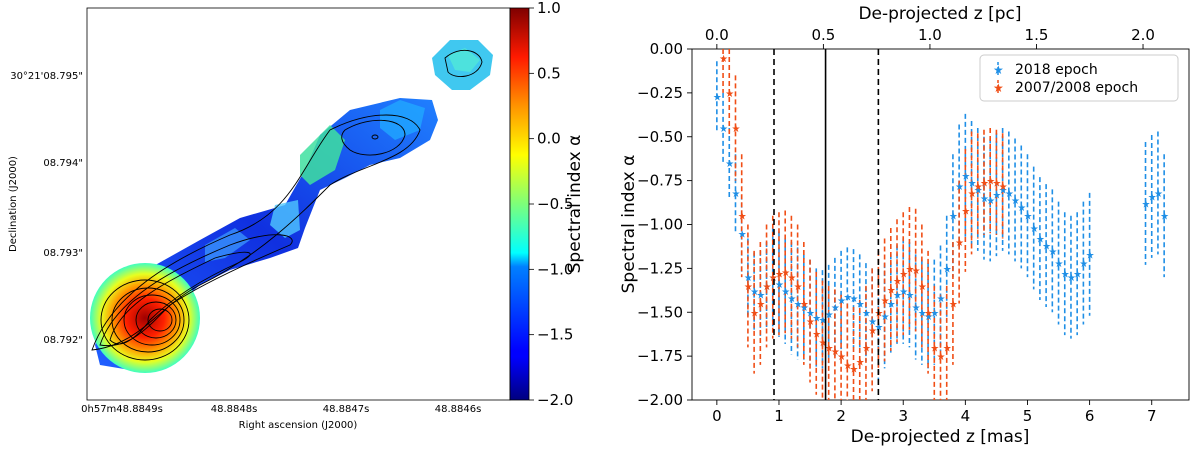 The image size is (1200, 451). I want to click on legend-2018-marker: ★, so click(998, 70).